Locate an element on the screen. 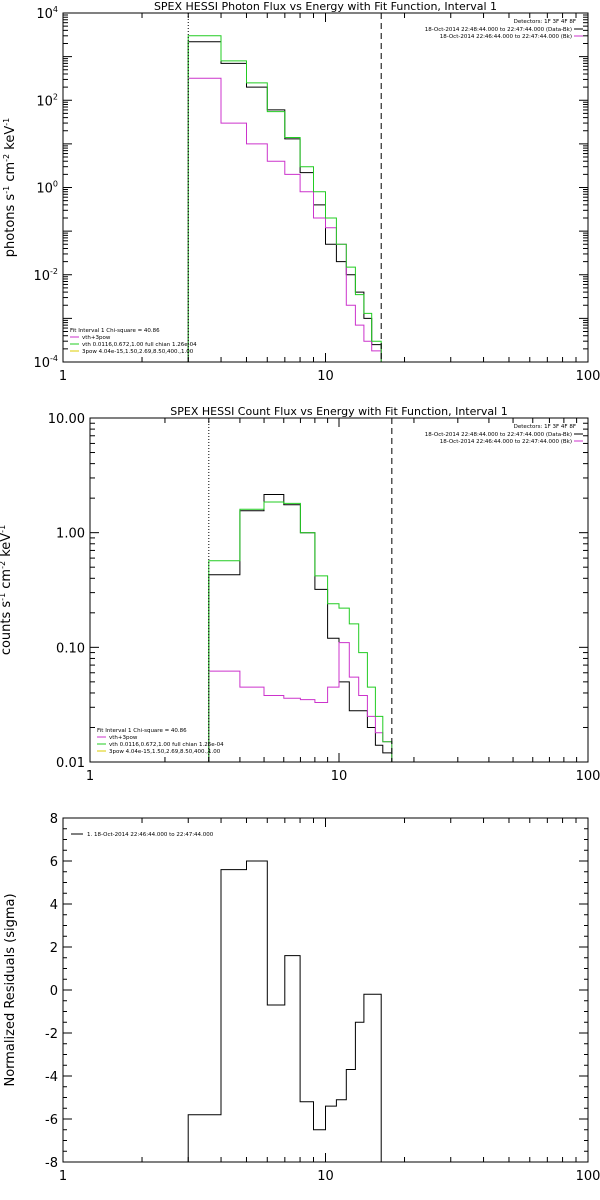 The height and width of the screenshot is (1200, 600). y-axis-label: counts s-1 cm-2 keV-1 is located at coordinates (7, 590).